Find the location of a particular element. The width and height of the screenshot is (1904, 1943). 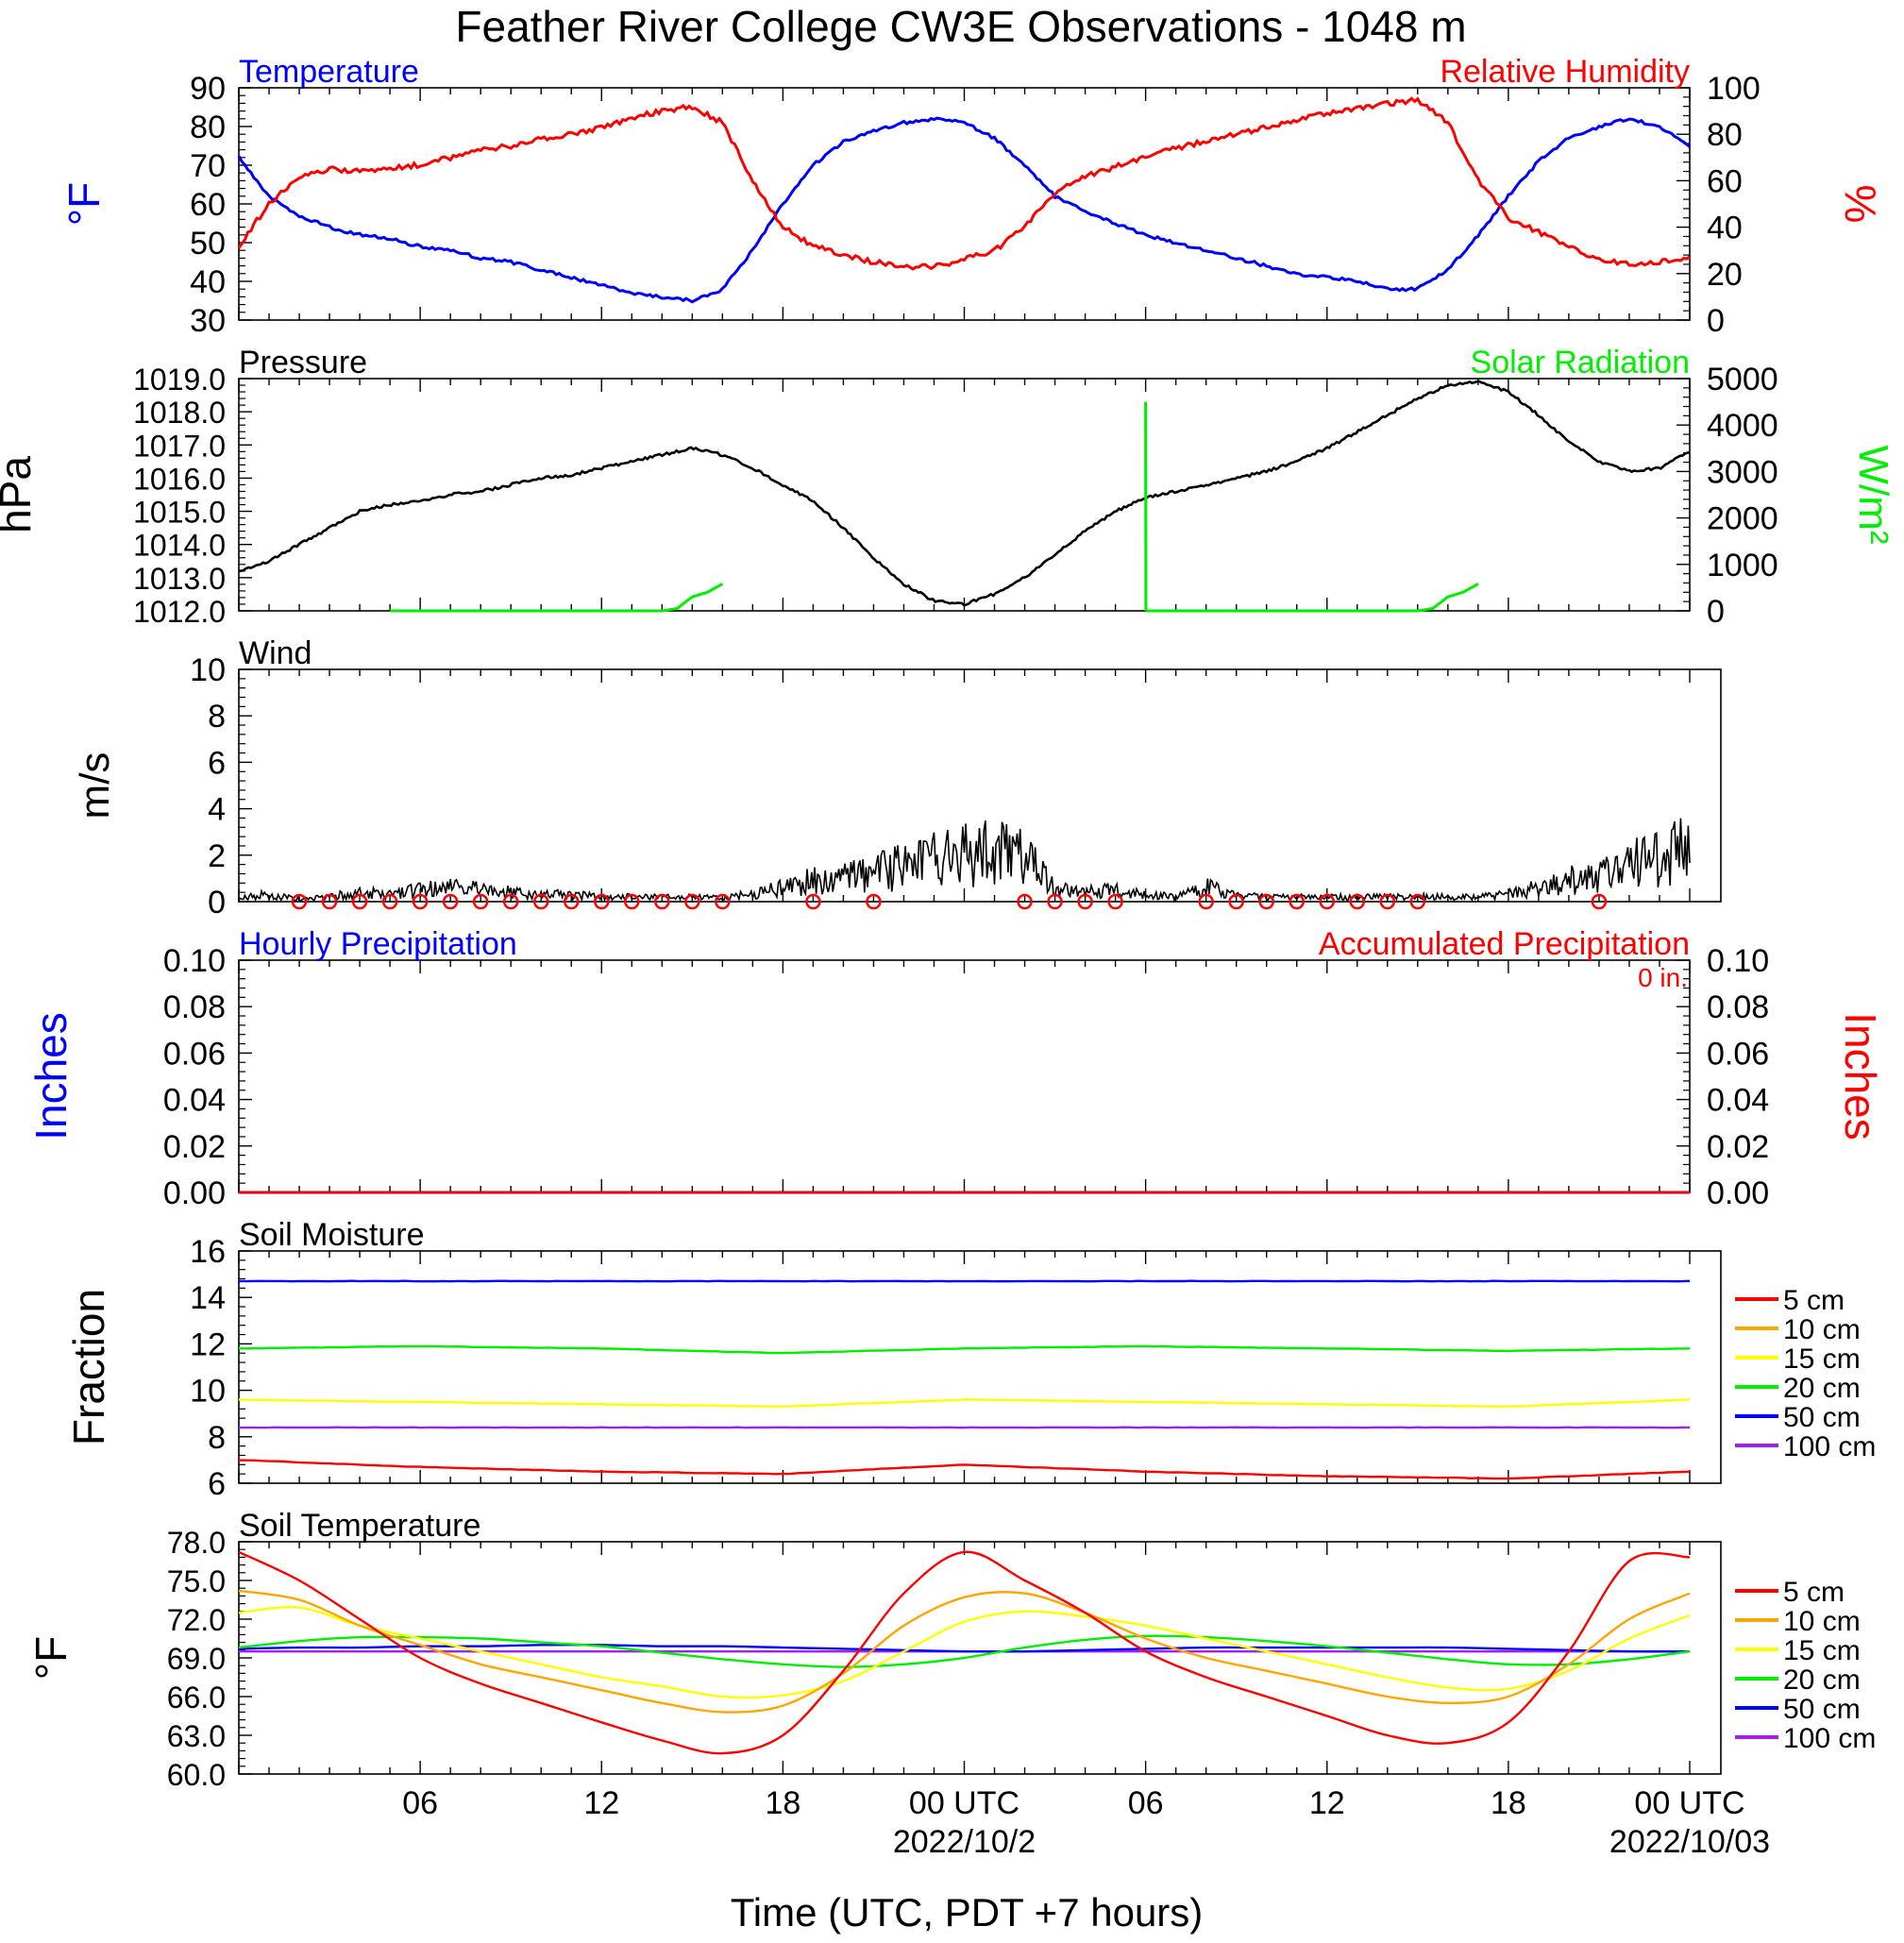

y-tick-label-right: 0.06 is located at coordinates (1738, 1054).